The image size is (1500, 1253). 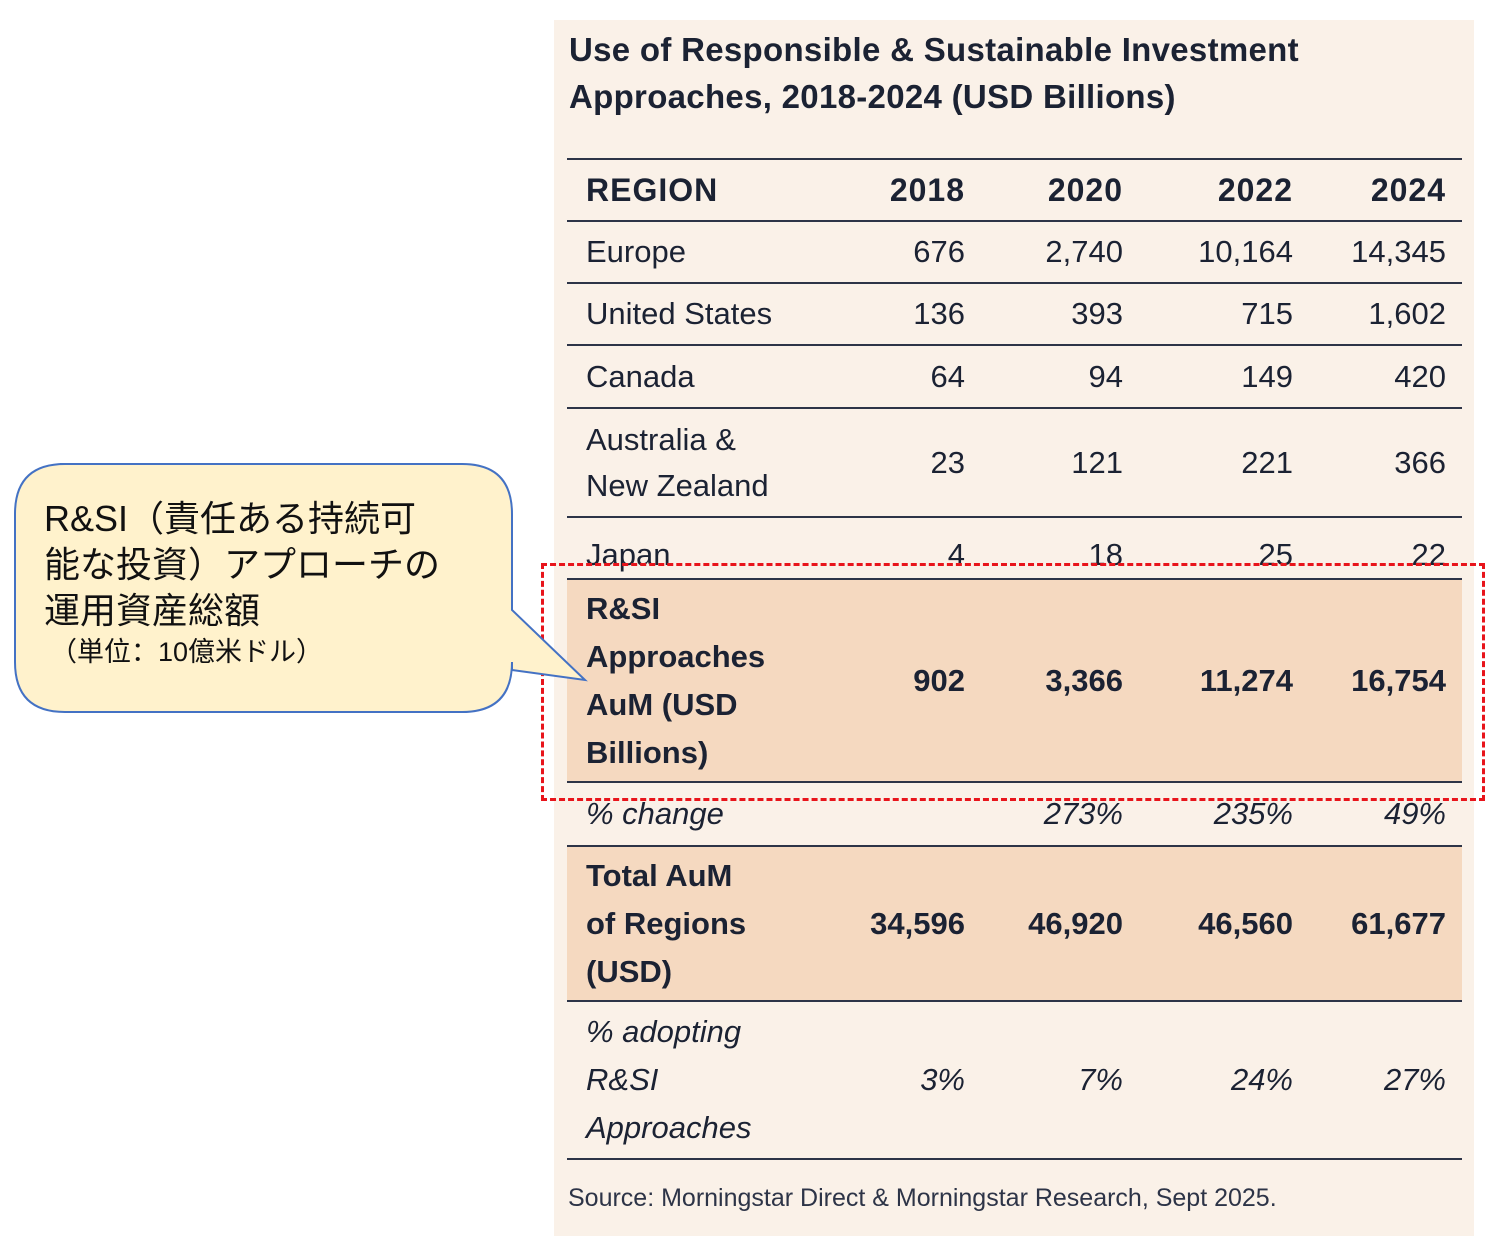 I want to click on row-label: Japan, so click(x=628, y=555).